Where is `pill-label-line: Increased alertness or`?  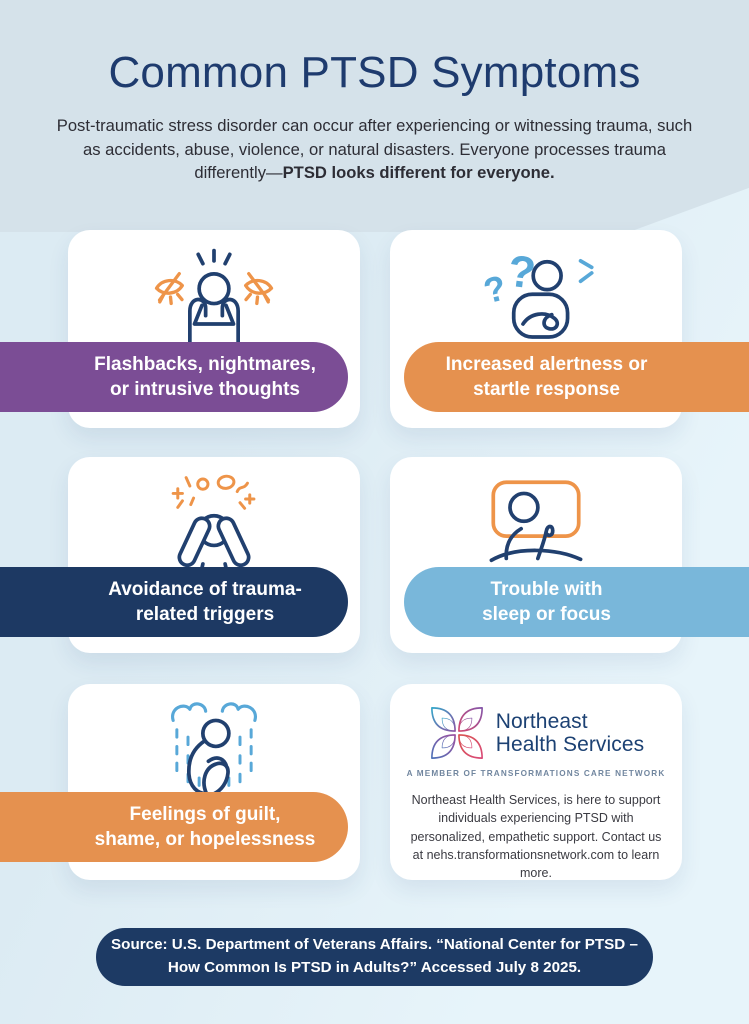 pill-label-line: Increased alertness or is located at coordinates (546, 364).